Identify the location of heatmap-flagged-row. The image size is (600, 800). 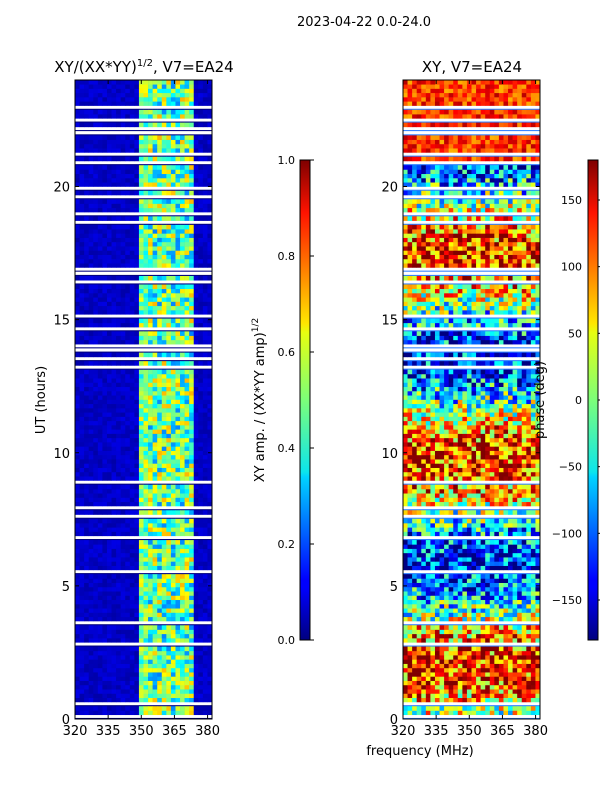
(143, 316).